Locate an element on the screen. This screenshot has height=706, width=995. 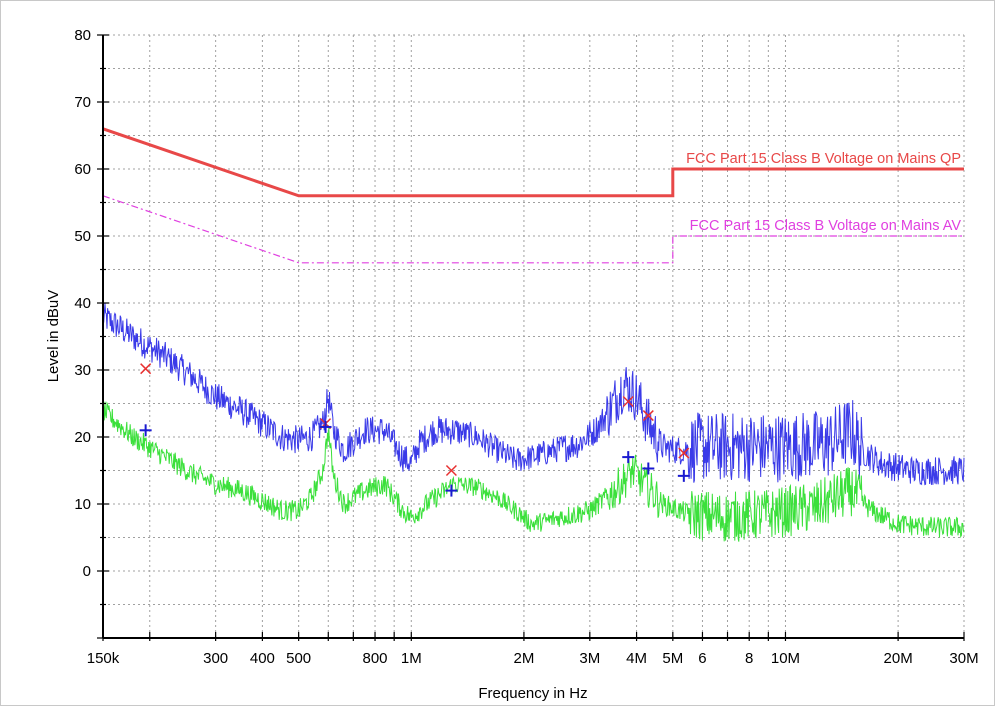
x-axis-label: Frequency in Hz is located at coordinates (532, 693).